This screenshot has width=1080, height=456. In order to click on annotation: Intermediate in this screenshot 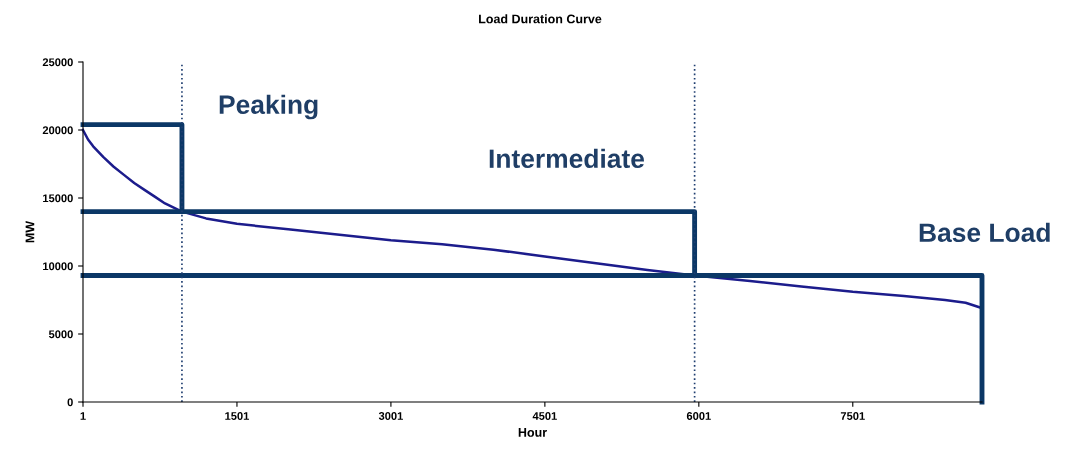, I will do `click(567, 158)`.